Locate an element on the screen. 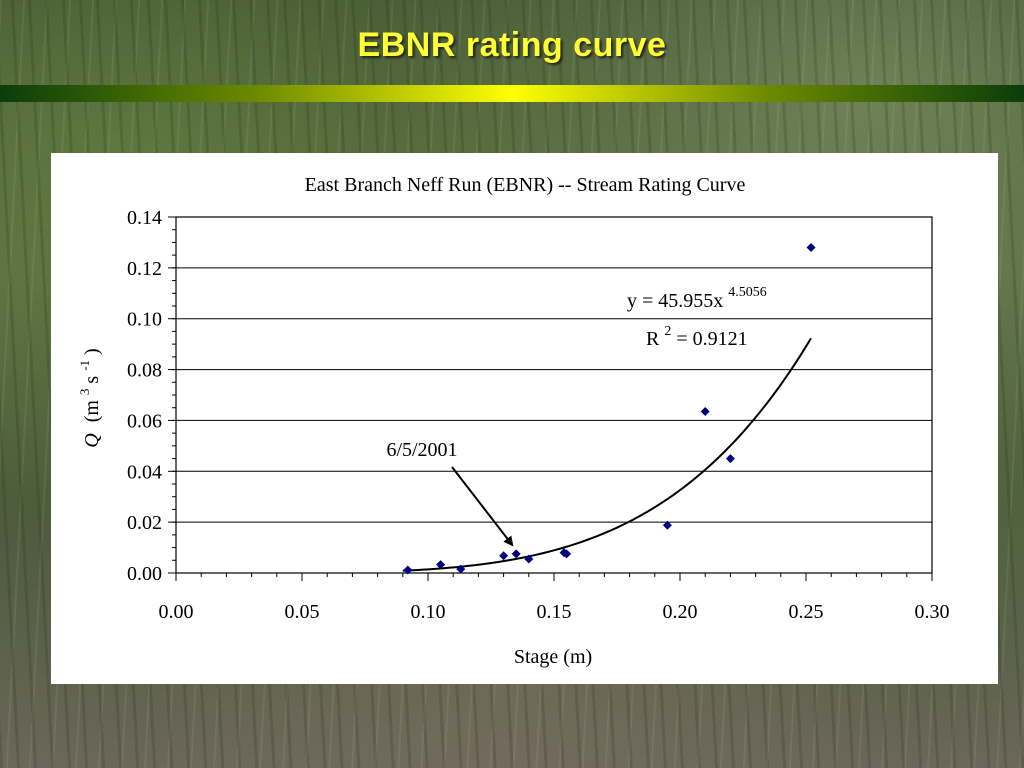  r2-value: = 0.9121 is located at coordinates (711, 339).